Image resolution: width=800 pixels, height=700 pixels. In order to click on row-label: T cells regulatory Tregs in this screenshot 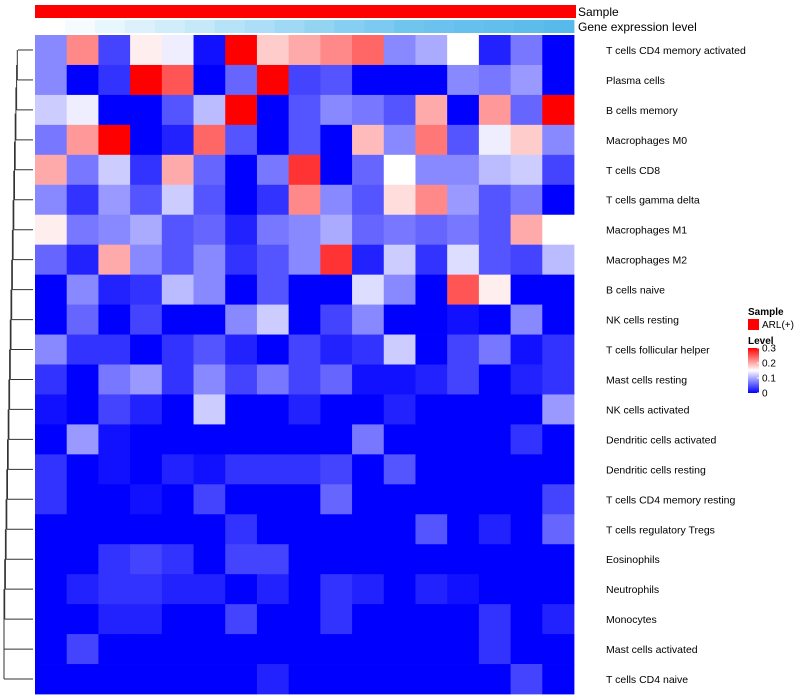, I will do `click(660, 530)`.